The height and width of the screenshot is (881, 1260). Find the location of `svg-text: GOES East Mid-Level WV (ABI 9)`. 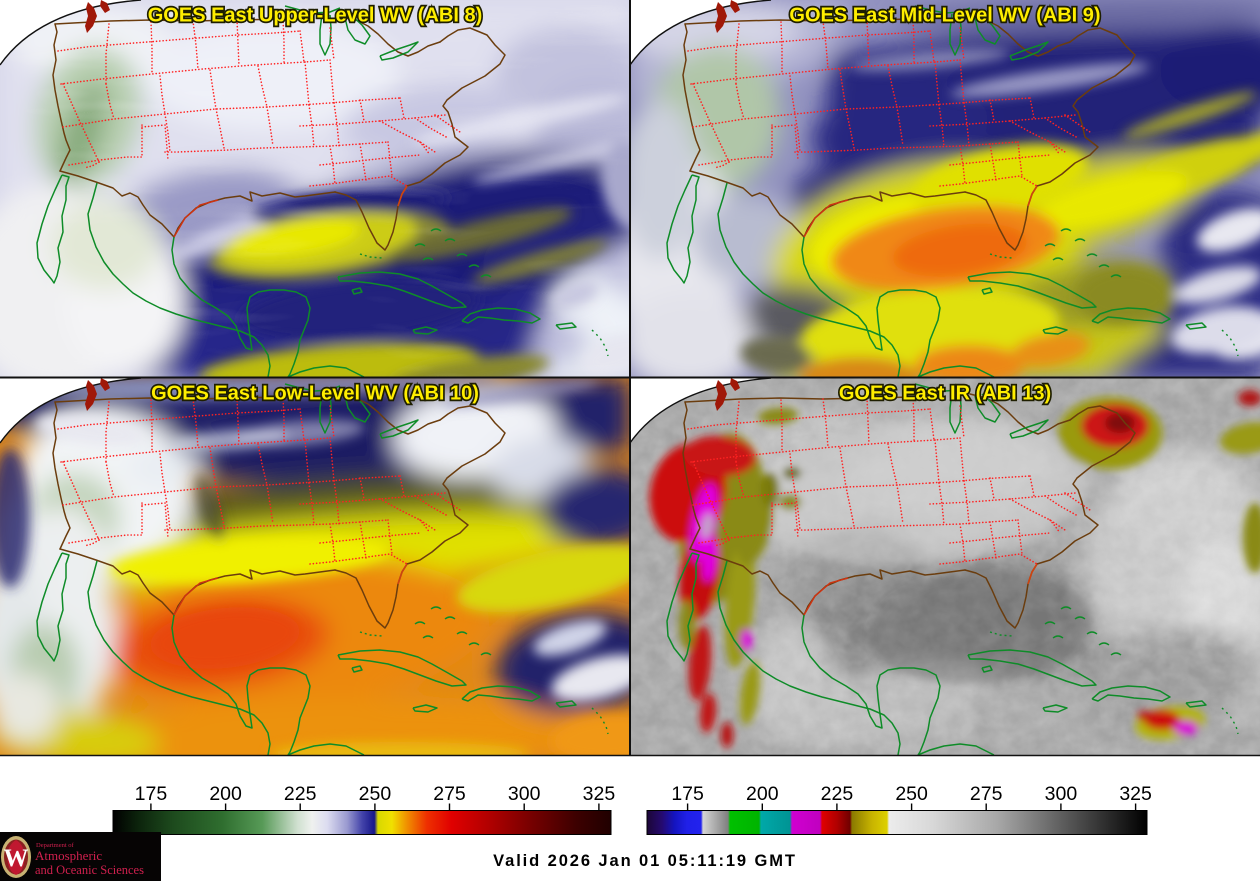

svg-text: GOES East Mid-Level WV (ABI 9) is located at coordinates (944, 16).